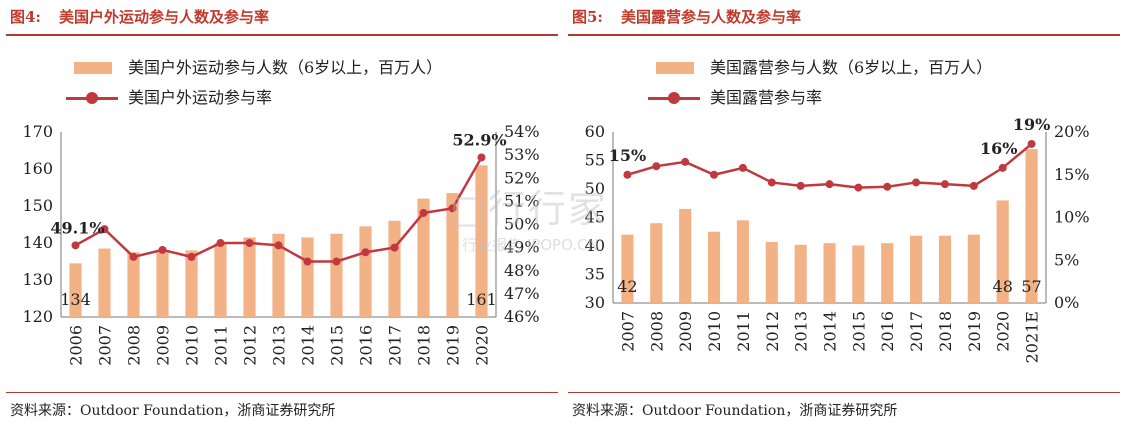 Image resolution: width=1127 pixels, height=427 pixels. Describe the element at coordinates (522, 270) in the screenshot. I see `y2-tick-label: 48%` at that location.